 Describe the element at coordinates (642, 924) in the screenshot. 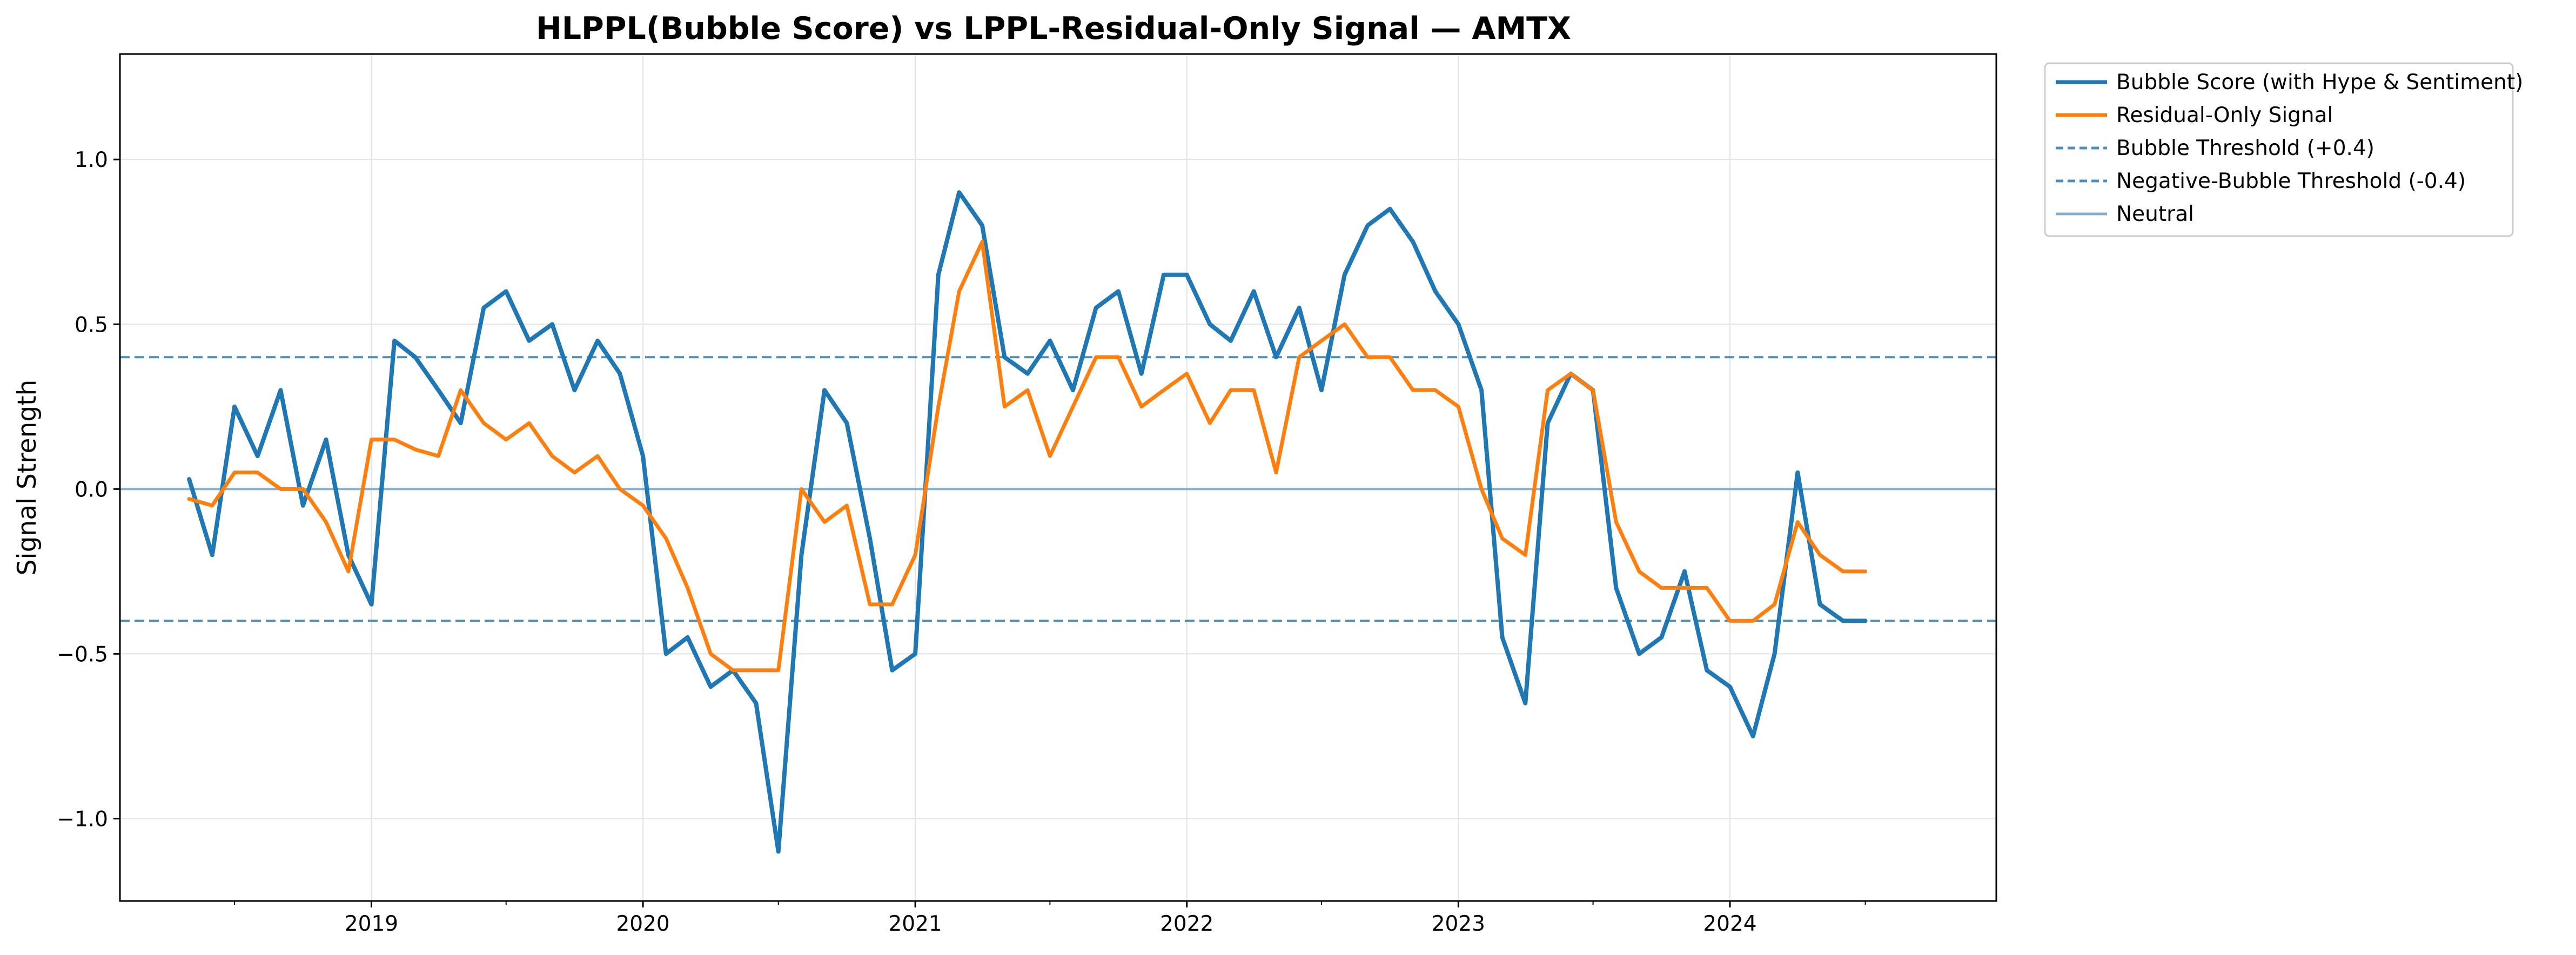

I see `x-tick-label: 2020` at that location.